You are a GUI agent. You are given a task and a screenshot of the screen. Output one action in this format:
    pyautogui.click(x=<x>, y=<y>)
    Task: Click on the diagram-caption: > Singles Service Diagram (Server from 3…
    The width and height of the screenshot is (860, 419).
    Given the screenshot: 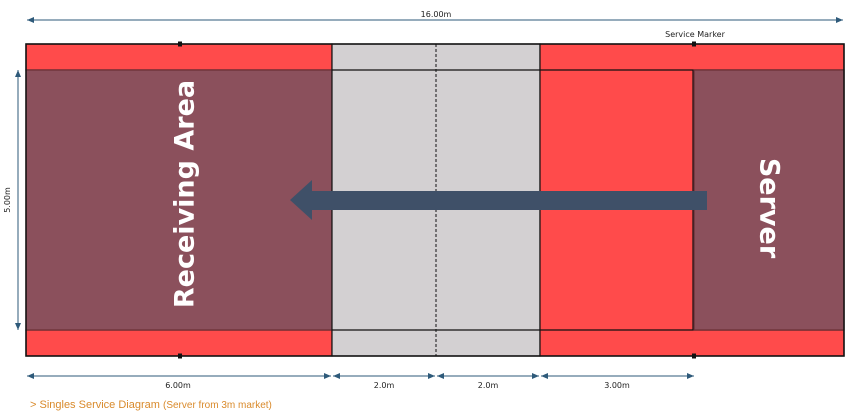 What is the action you would take?
    pyautogui.click(x=151, y=405)
    